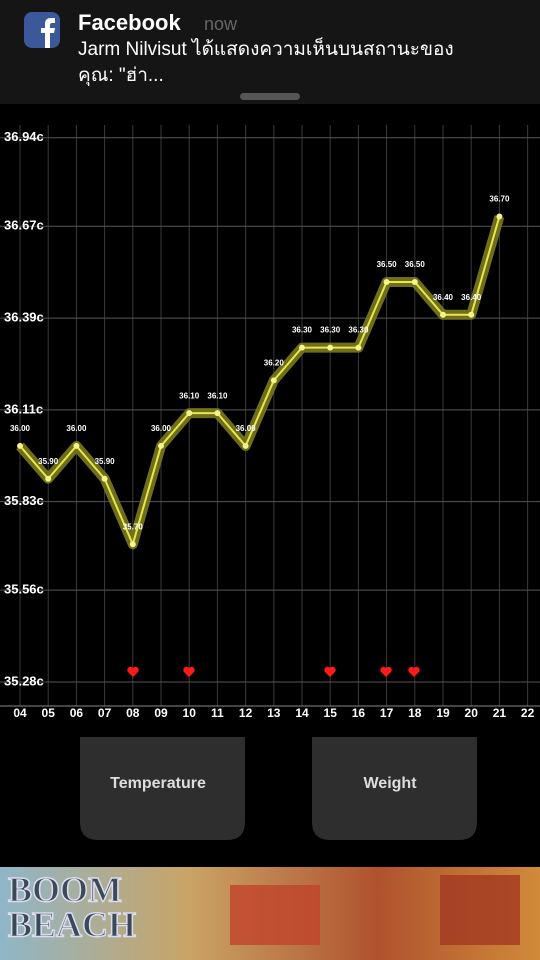  I want to click on notification-handle, so click(270, 96).